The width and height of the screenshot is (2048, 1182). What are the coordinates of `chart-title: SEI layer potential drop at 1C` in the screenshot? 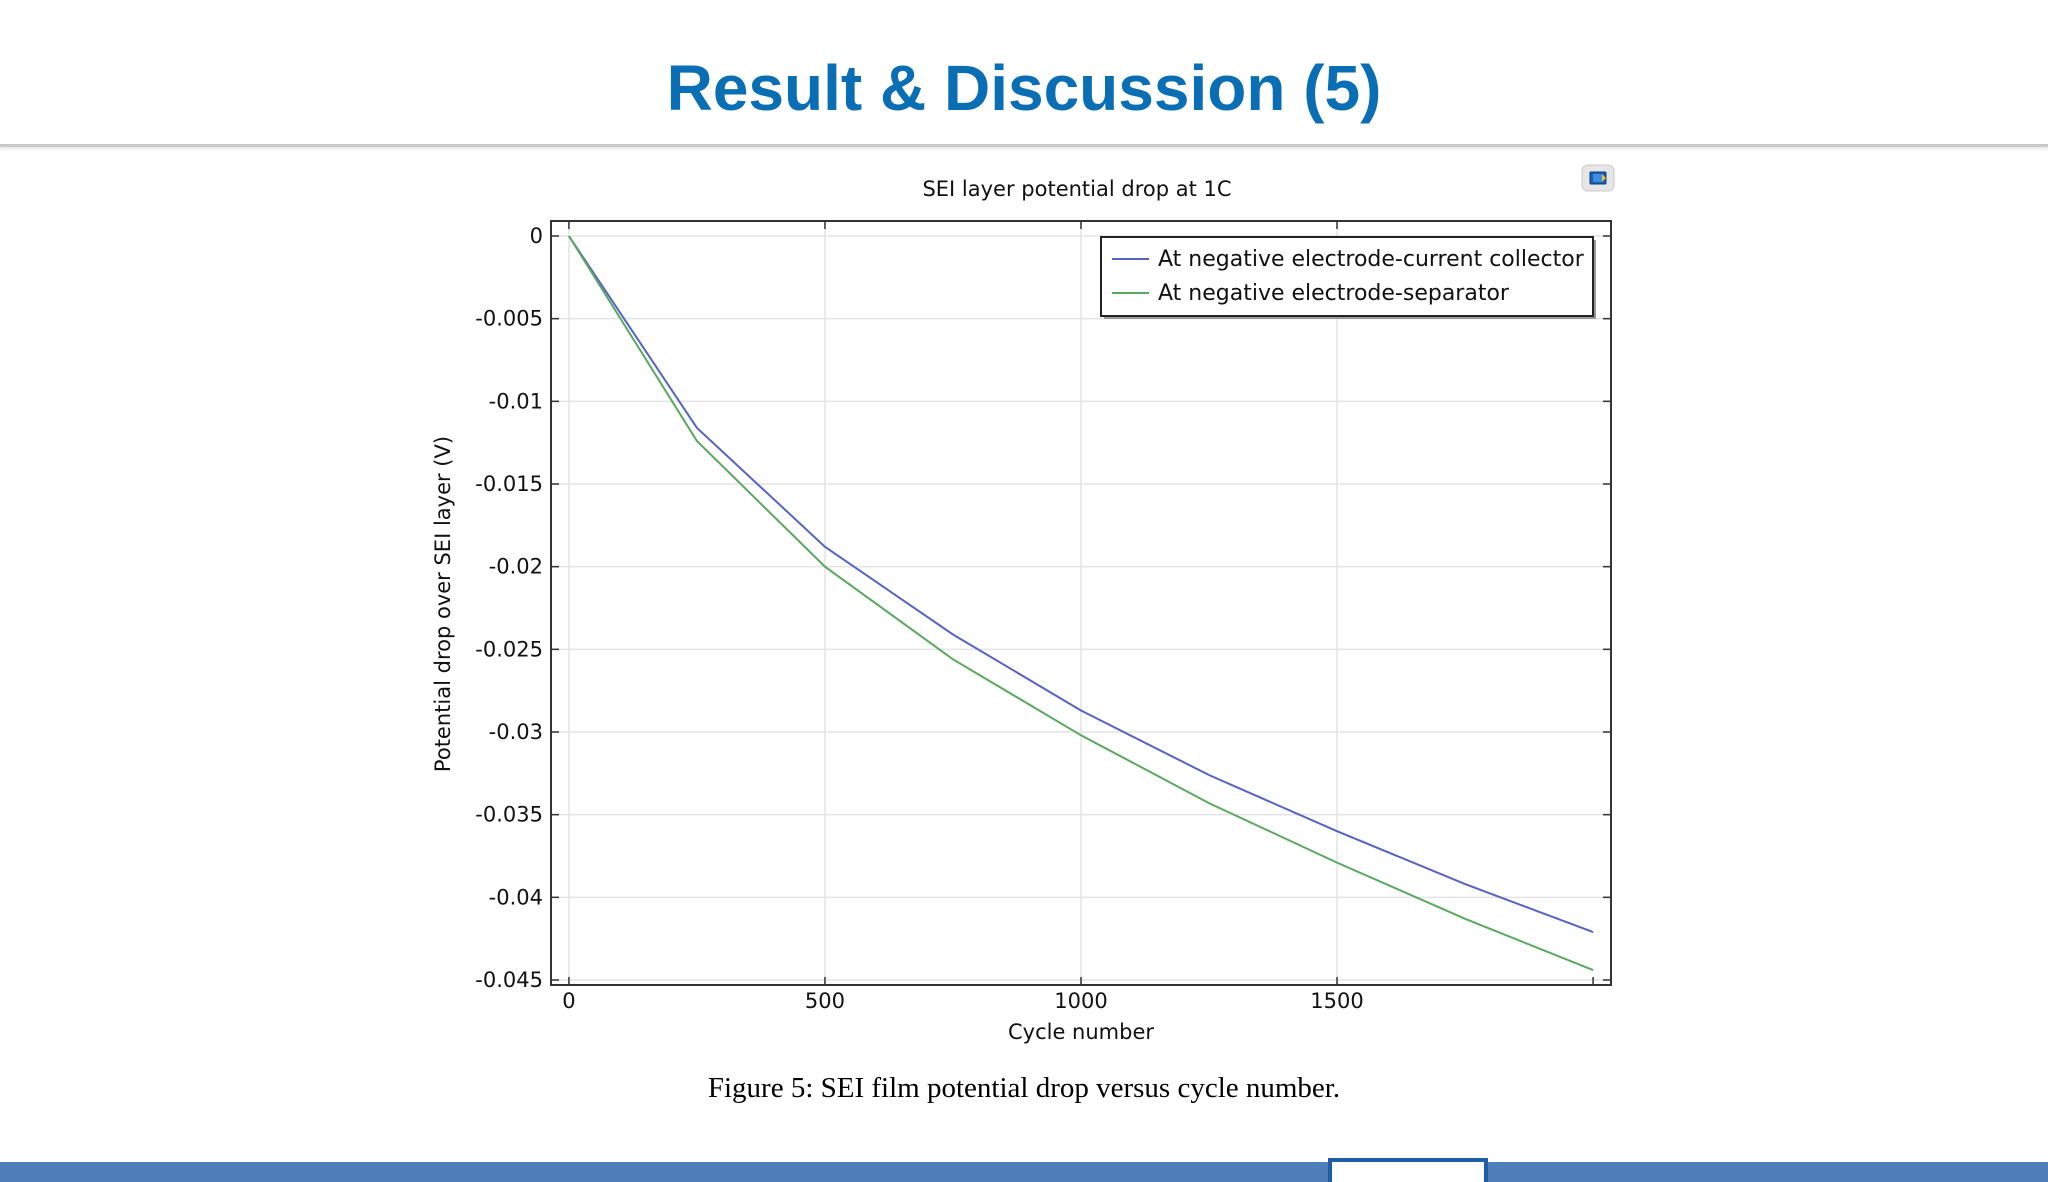 It's located at (1076, 189).